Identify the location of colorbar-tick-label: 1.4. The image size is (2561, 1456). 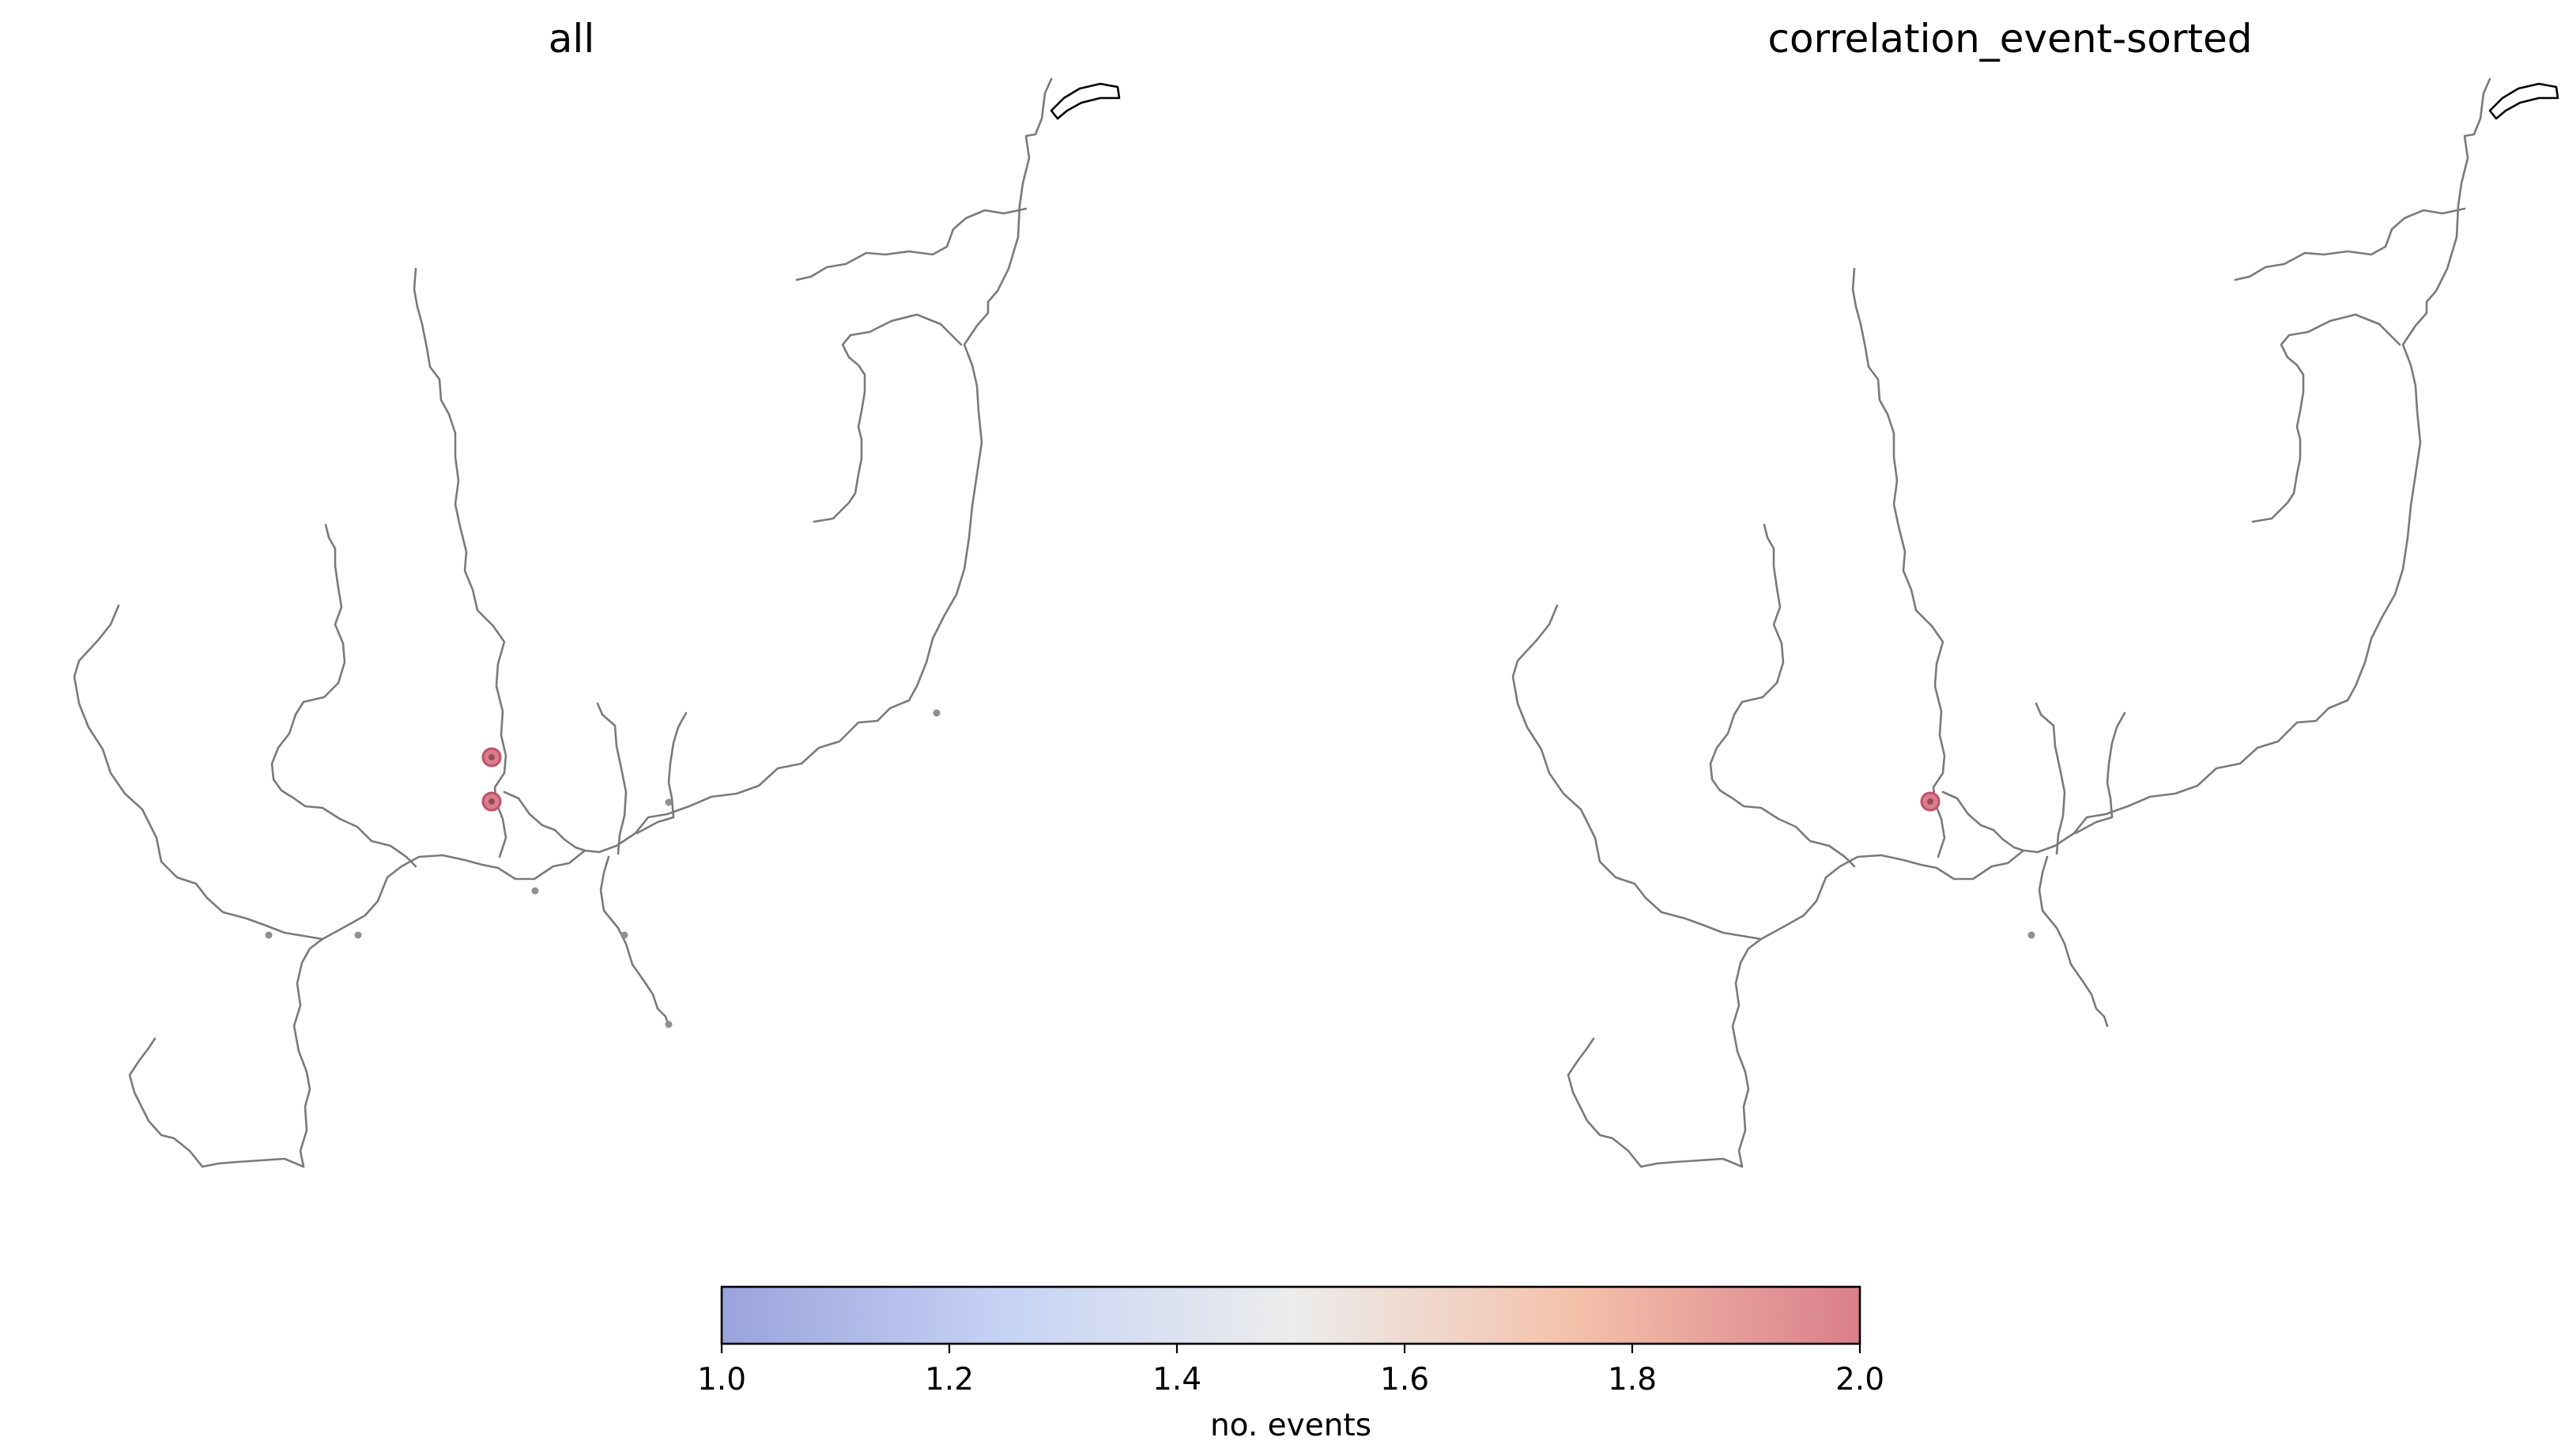
(1176, 1380).